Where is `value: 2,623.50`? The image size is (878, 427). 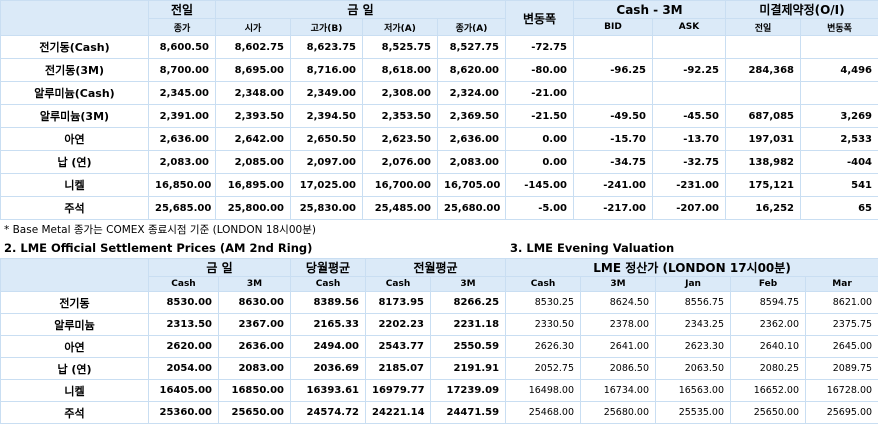
value: 2,623.50 is located at coordinates (400, 139).